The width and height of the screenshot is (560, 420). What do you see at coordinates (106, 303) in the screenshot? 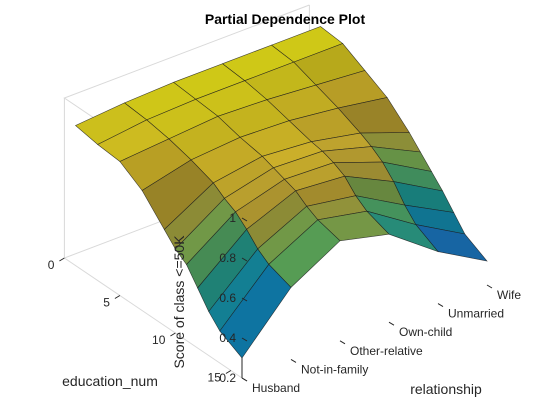
I see `y-tick-label: 5` at bounding box center [106, 303].